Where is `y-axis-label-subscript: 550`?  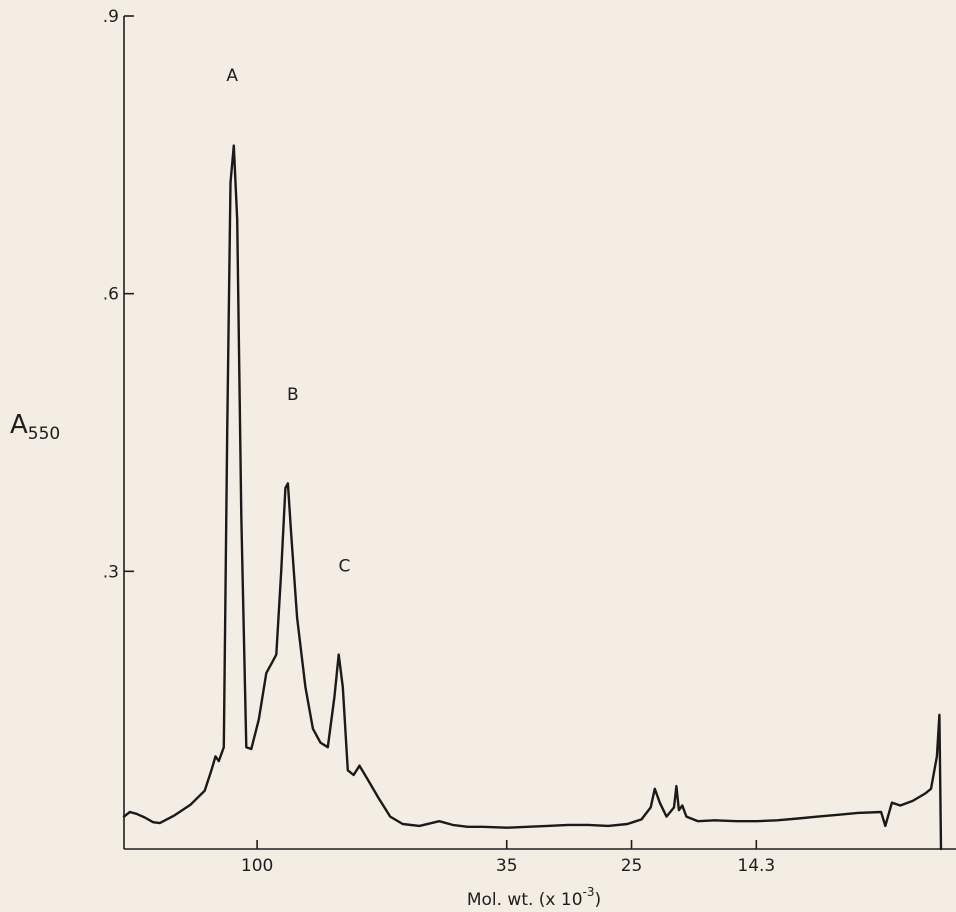 y-axis-label-subscript: 550 is located at coordinates (44, 434).